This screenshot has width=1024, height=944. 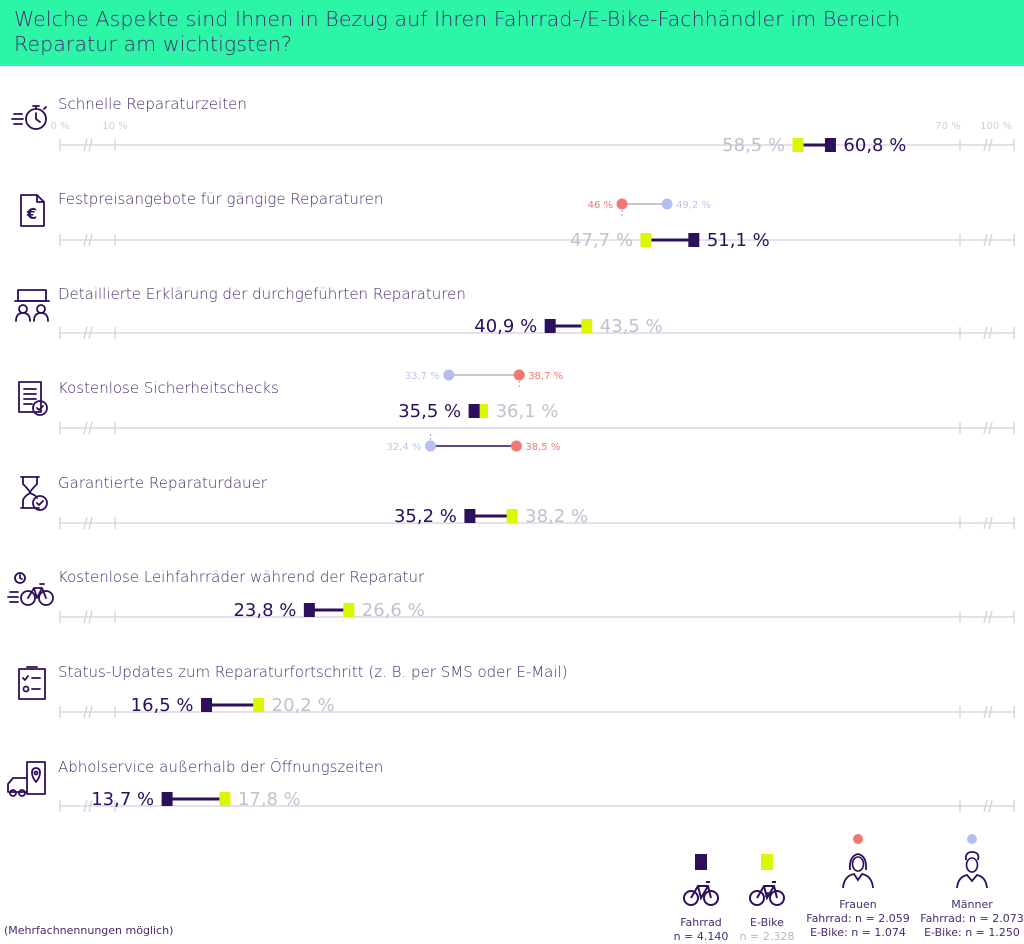 I want to click on maenner-label-below: 32,4 %, so click(x=404, y=447).